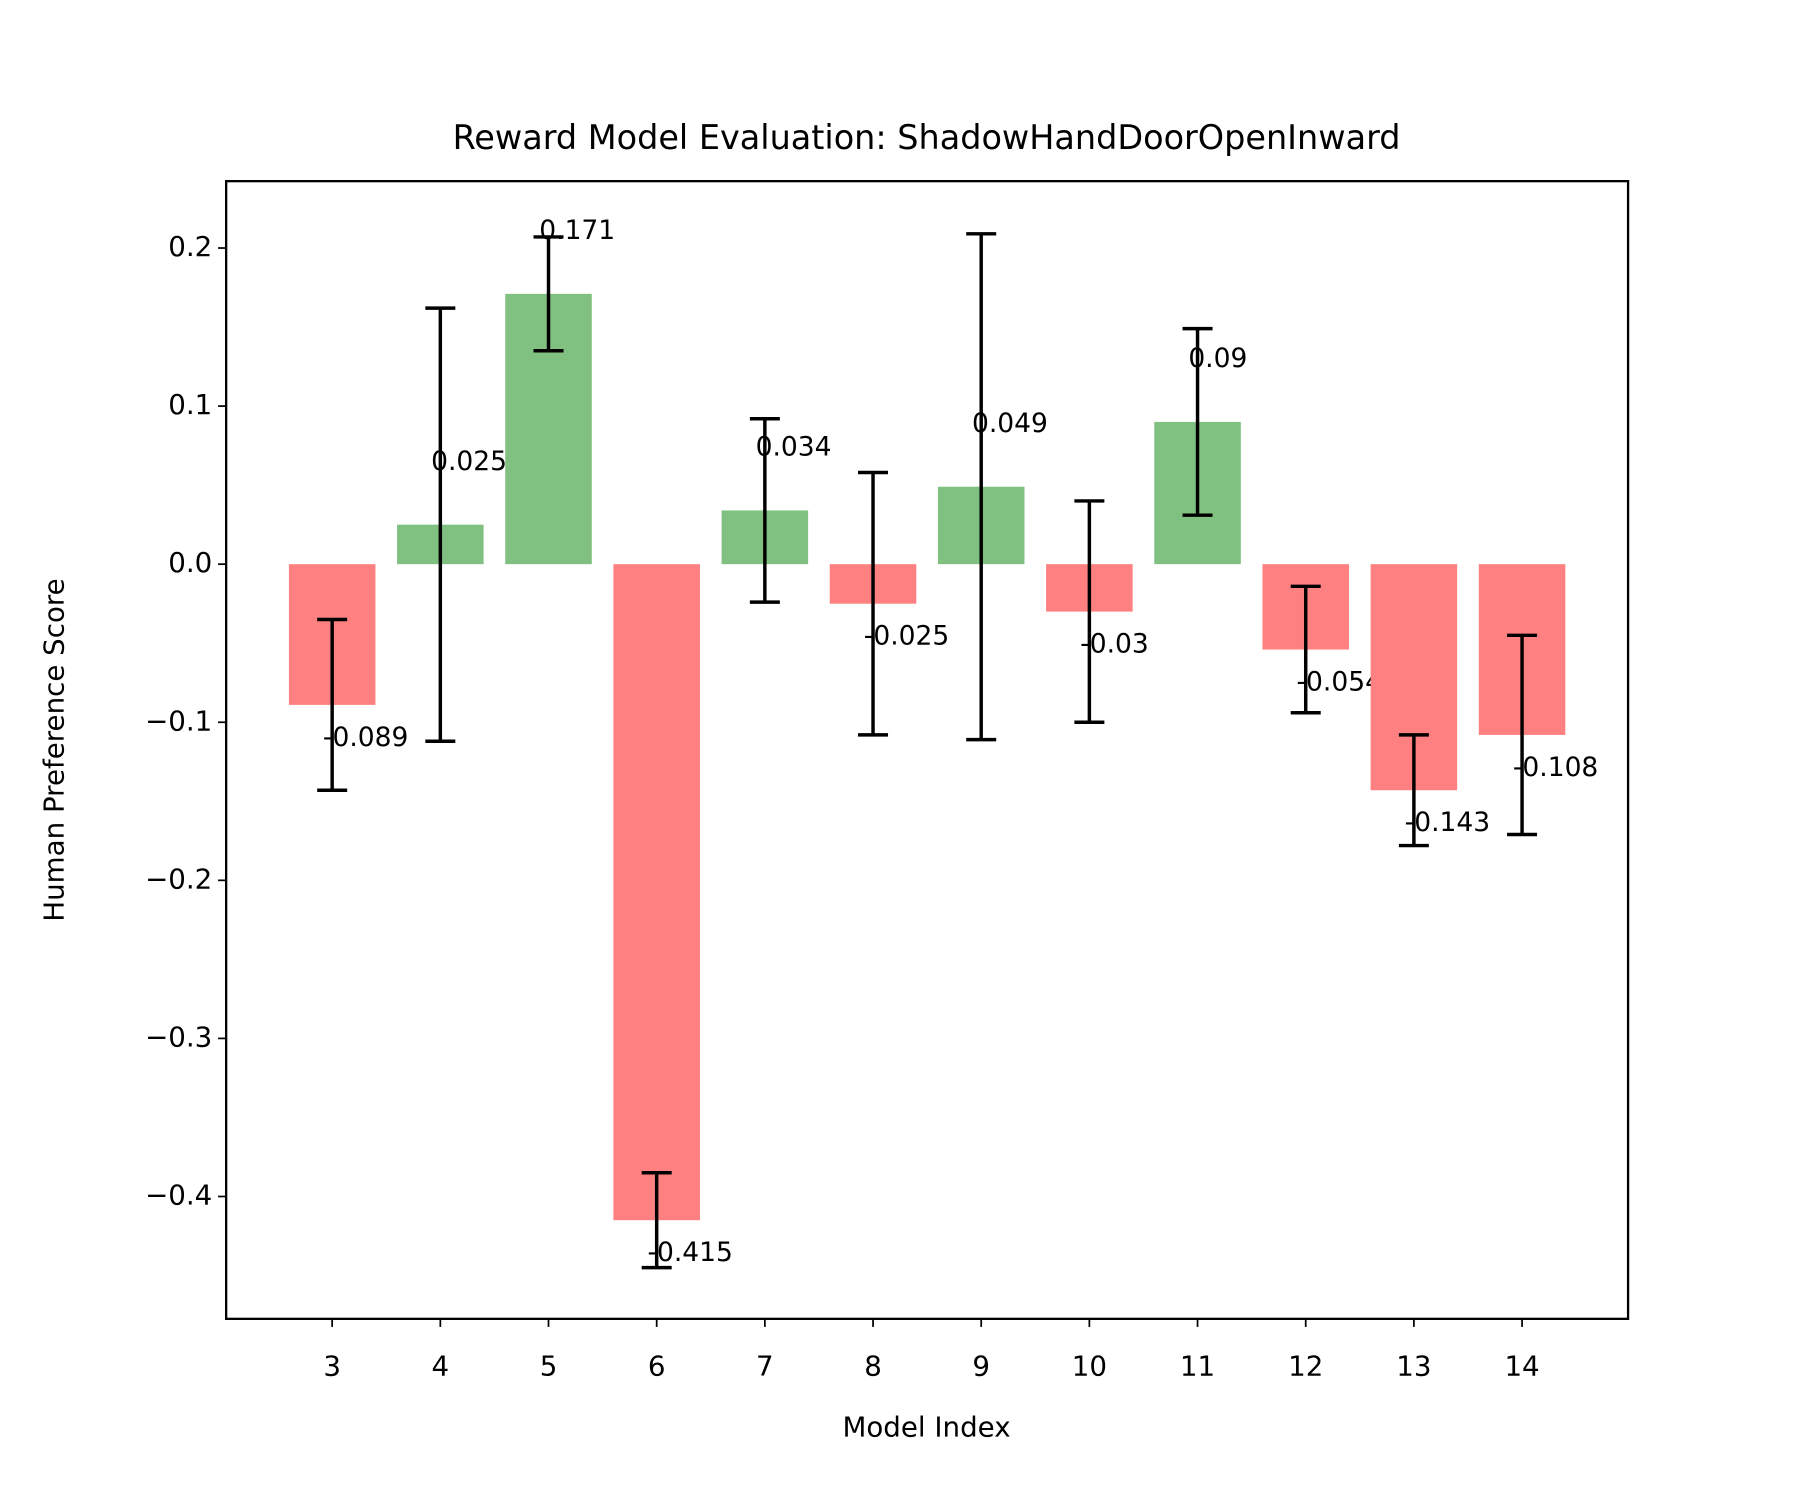 This screenshot has height=1500, width=1800. What do you see at coordinates (365, 737) in the screenshot?
I see `value-label: -0.089` at bounding box center [365, 737].